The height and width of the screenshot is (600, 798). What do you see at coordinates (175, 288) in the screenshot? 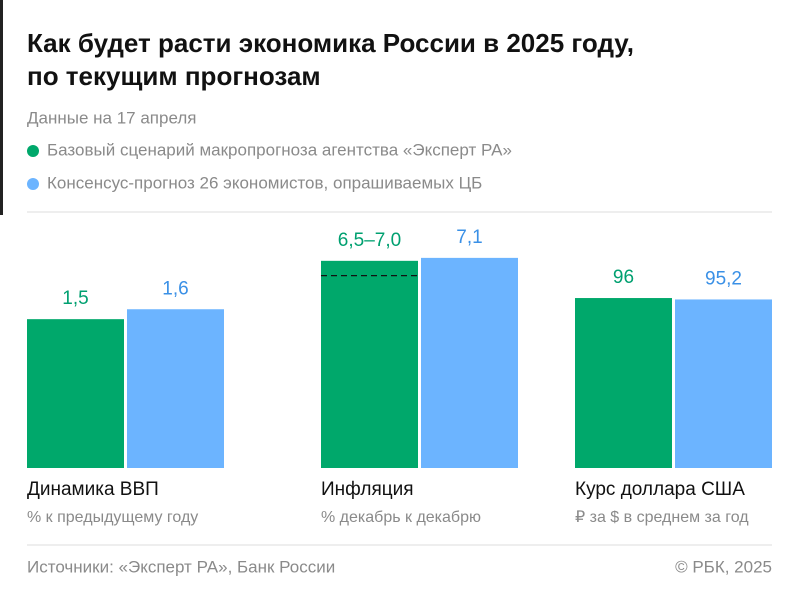
I see `value-label: 1,6` at bounding box center [175, 288].